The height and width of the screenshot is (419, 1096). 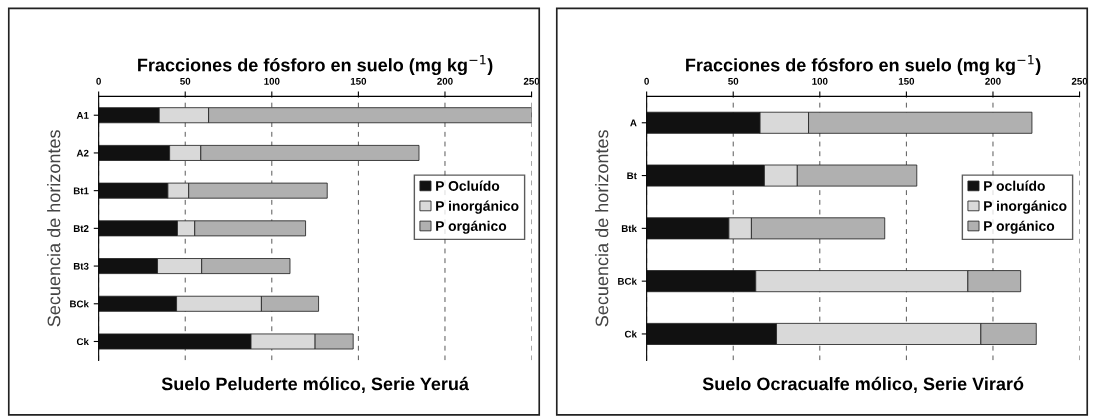 What do you see at coordinates (81, 228) in the screenshot?
I see `y-tick-label: Bt2` at bounding box center [81, 228].